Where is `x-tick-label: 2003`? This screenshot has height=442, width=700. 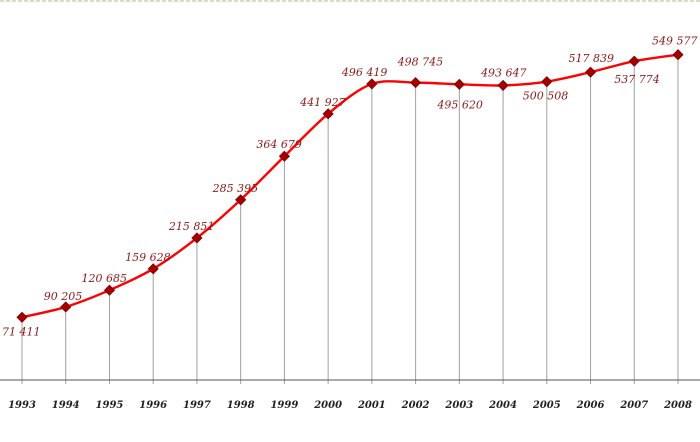 x-tick-label: 2003 is located at coordinates (458, 405).